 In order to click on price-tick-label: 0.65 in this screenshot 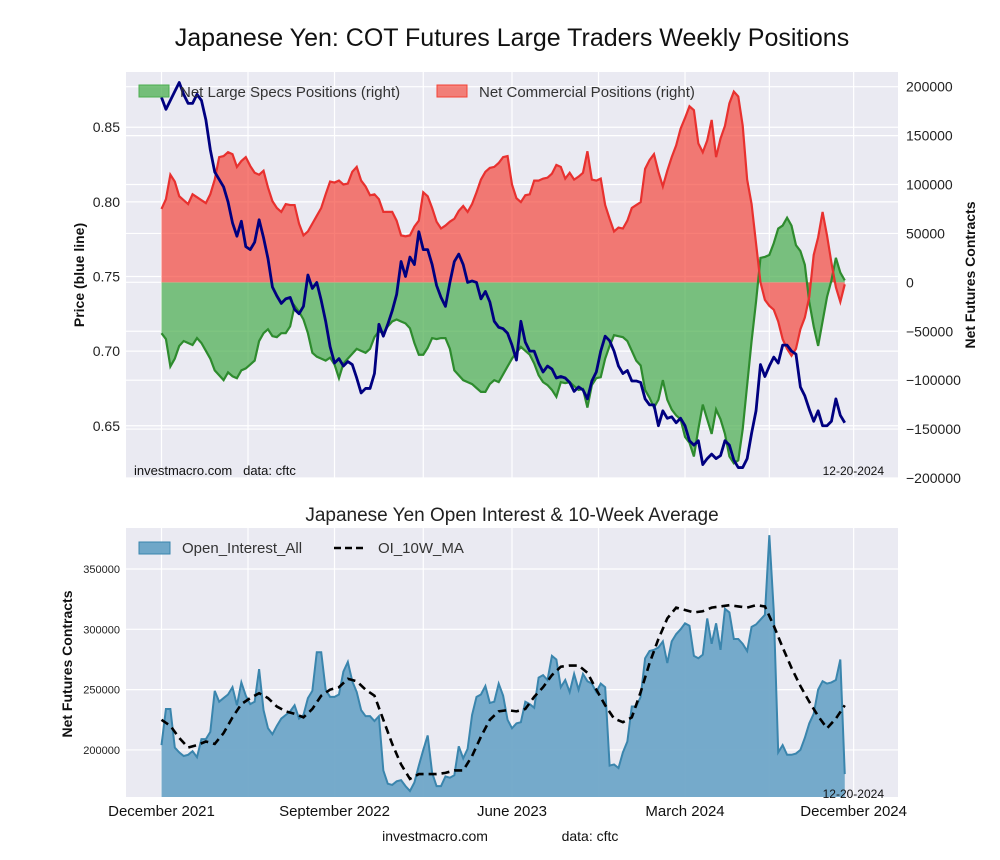, I will do `click(106, 426)`.